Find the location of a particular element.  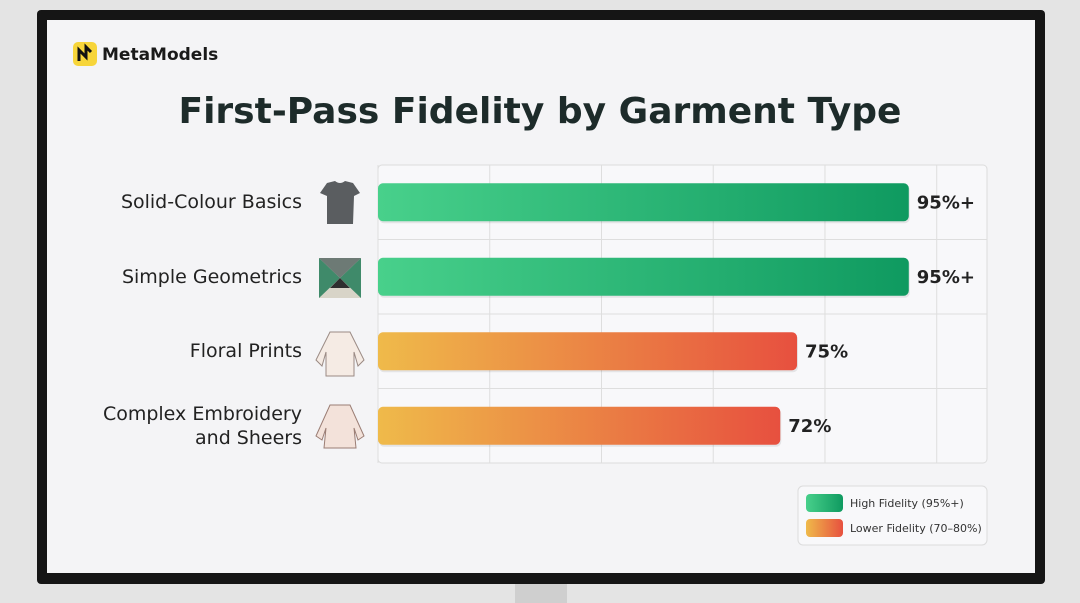

brand: MetaModels is located at coordinates (160, 55).